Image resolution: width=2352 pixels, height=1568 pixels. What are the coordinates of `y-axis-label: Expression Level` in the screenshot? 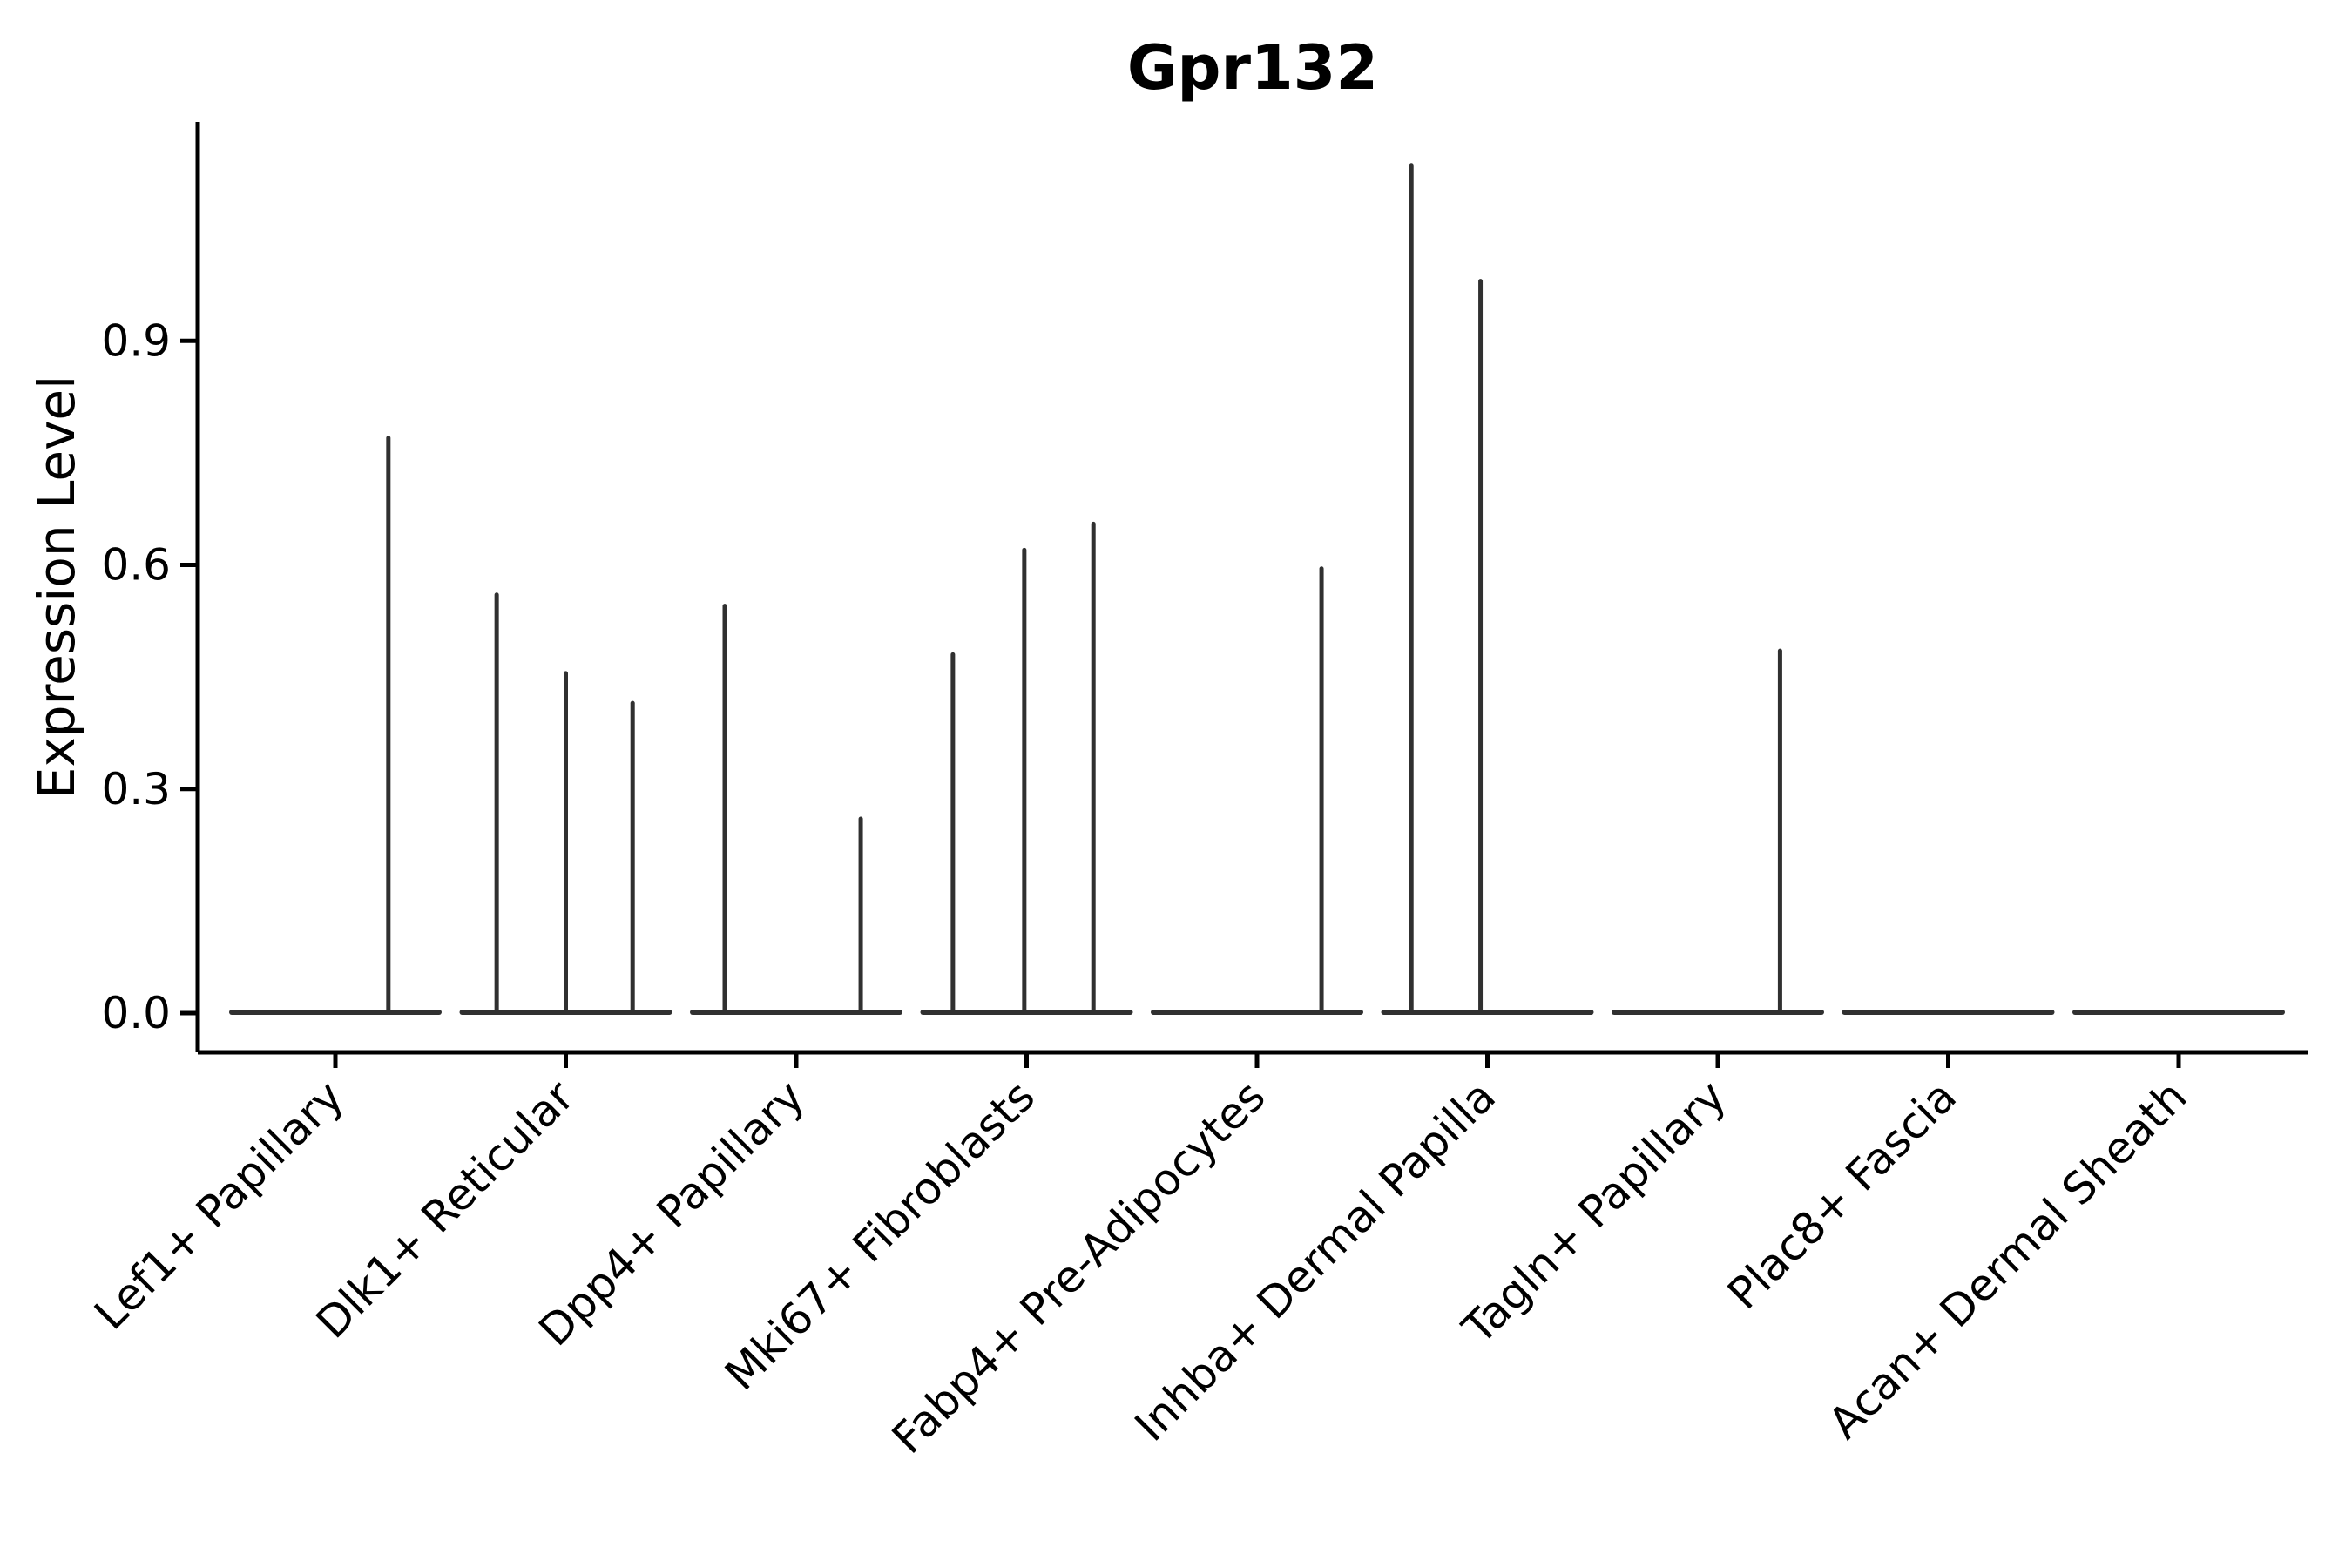 It's located at (56, 587).